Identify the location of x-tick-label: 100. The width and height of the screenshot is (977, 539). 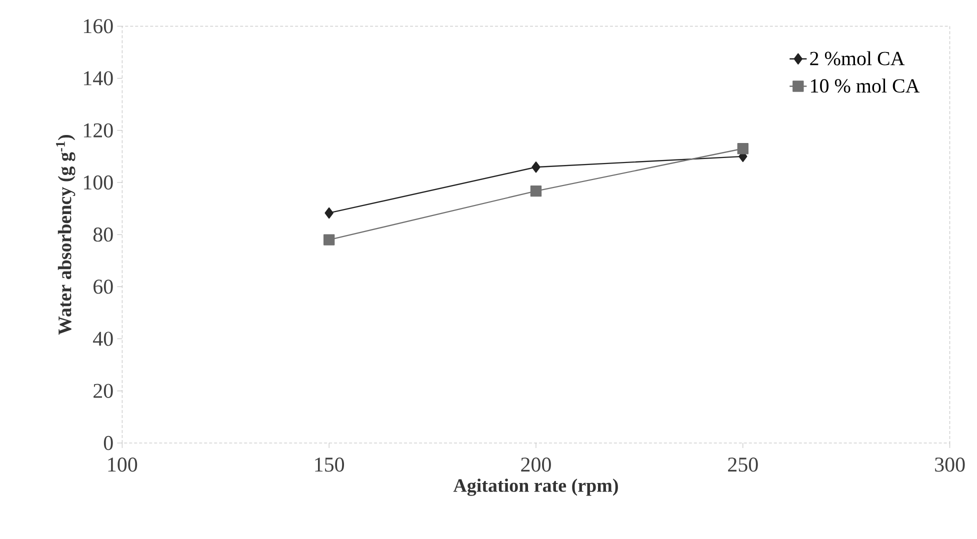
(123, 464).